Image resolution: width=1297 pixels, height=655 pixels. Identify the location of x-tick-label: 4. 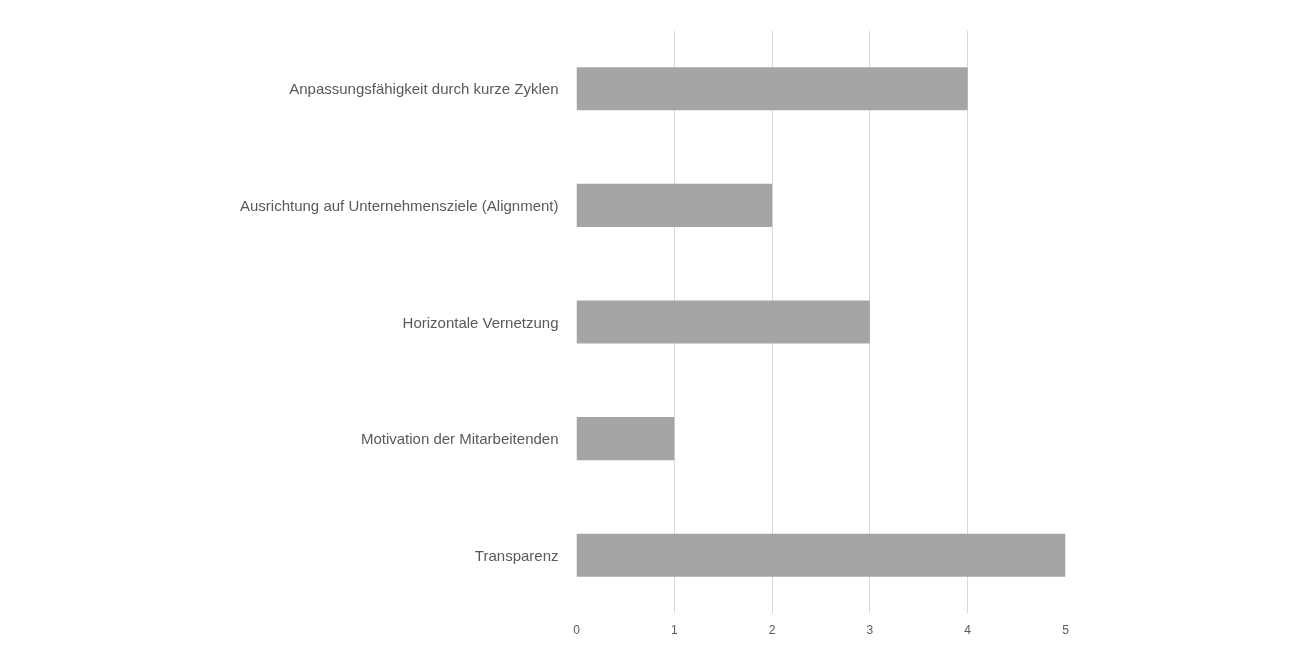
(968, 629).